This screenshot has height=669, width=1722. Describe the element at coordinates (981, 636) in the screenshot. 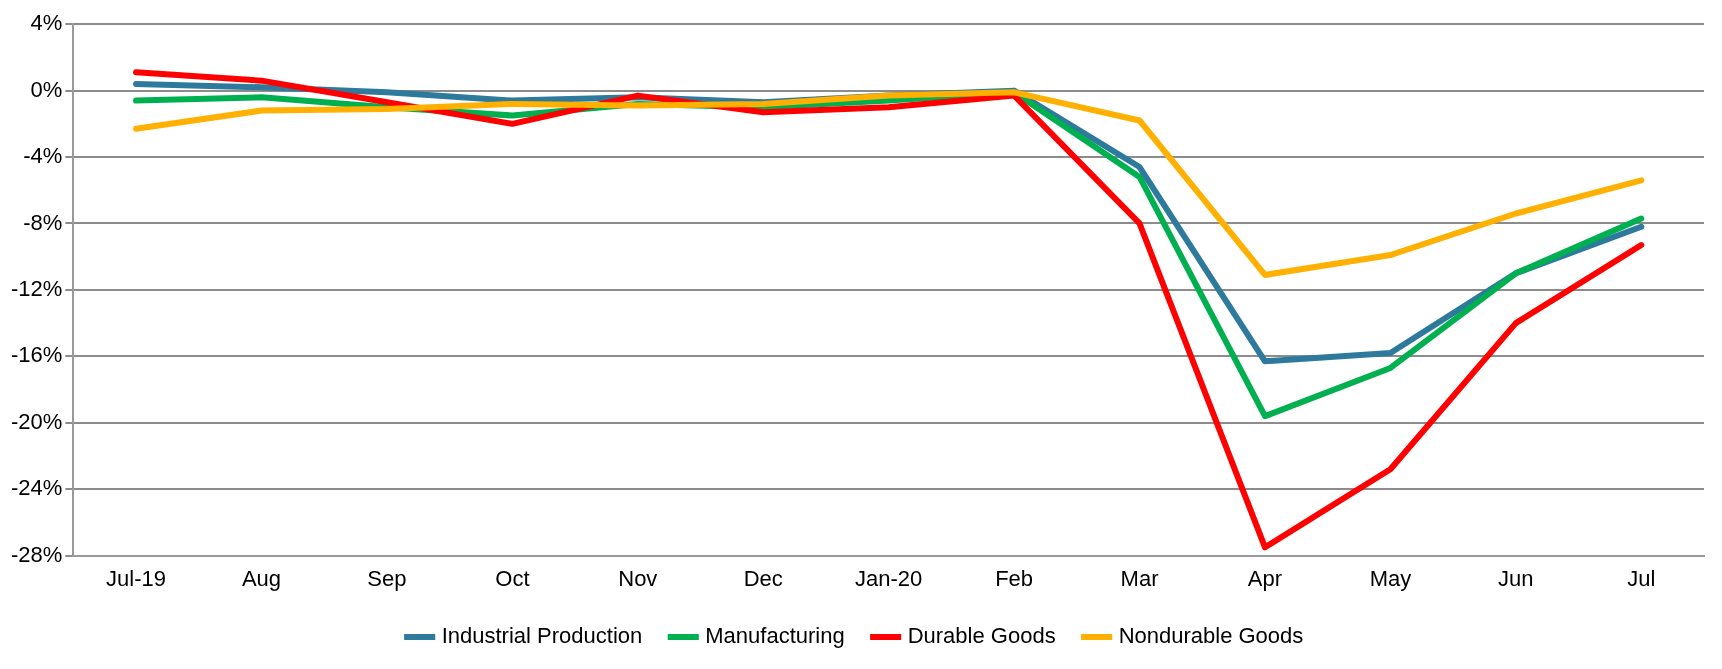

I see `legend-label: Durable Goods` at that location.